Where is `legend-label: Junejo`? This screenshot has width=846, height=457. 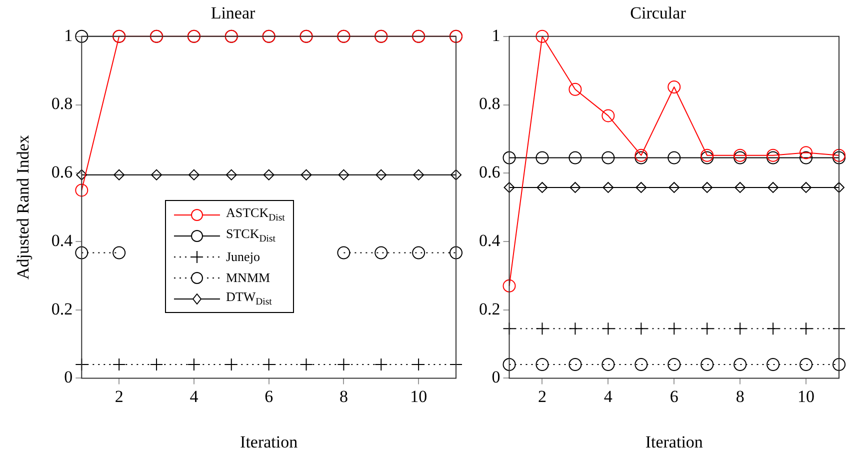 legend-label: Junejo is located at coordinates (243, 256).